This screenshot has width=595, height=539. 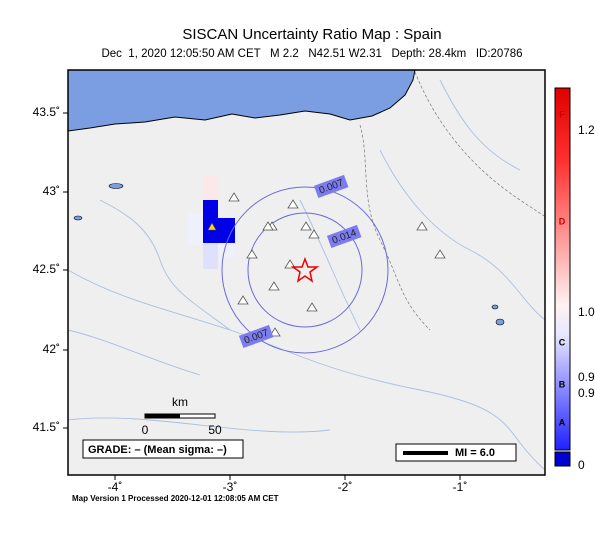 I want to click on scale-end: 50, so click(x=215, y=430).